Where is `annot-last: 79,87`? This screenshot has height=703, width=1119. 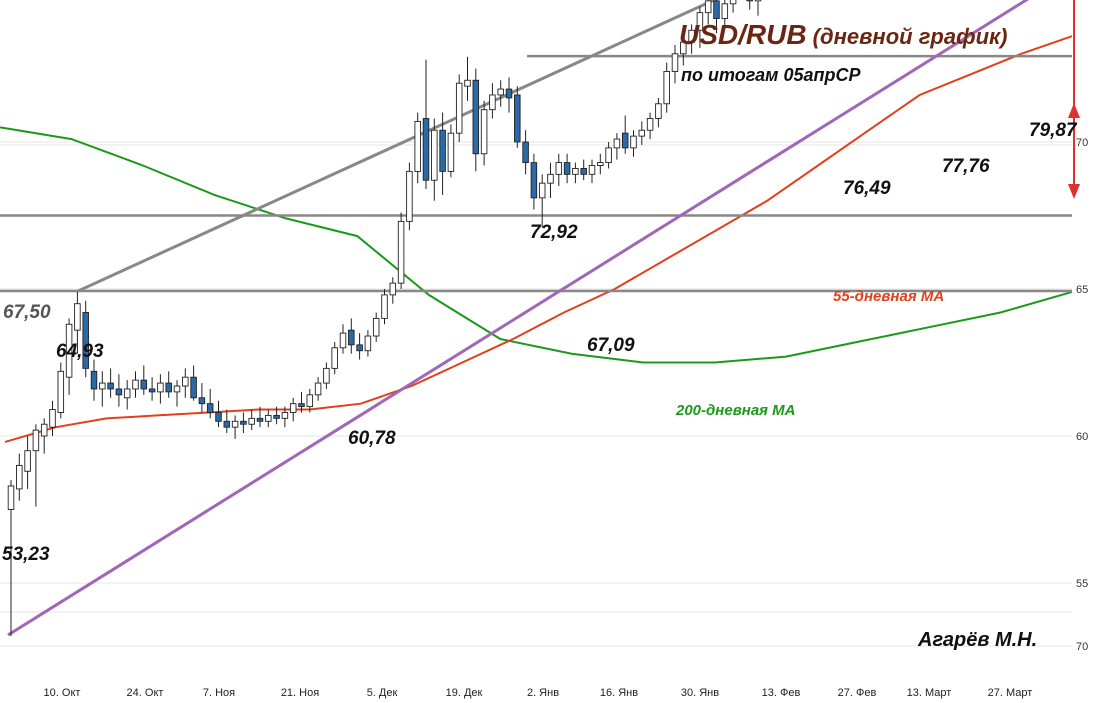 annot-last: 79,87 is located at coordinates (1053, 130).